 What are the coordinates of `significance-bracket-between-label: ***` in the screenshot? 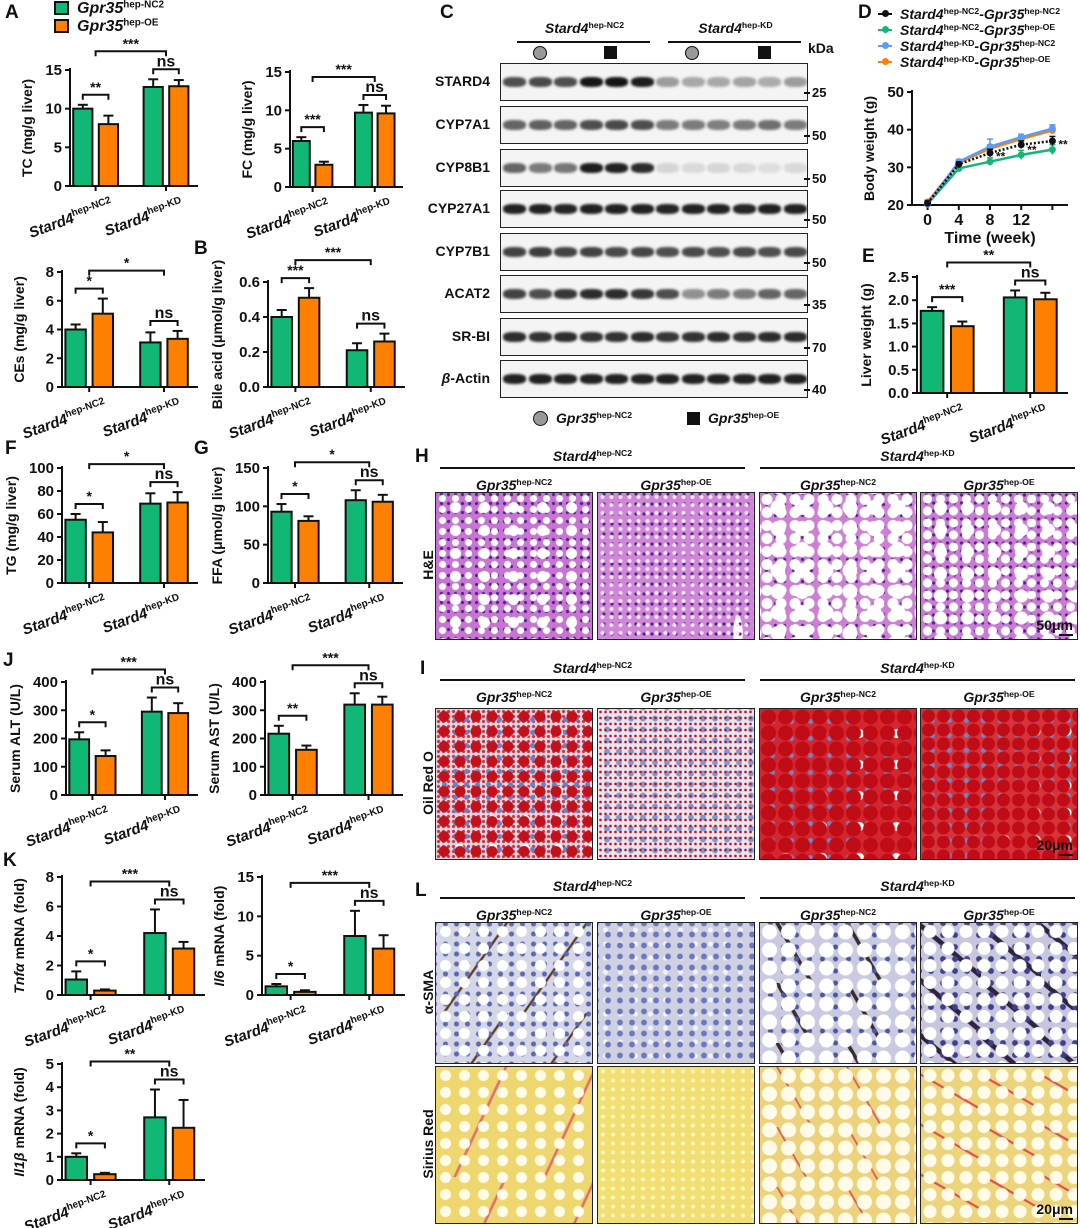 It's located at (130, 873).